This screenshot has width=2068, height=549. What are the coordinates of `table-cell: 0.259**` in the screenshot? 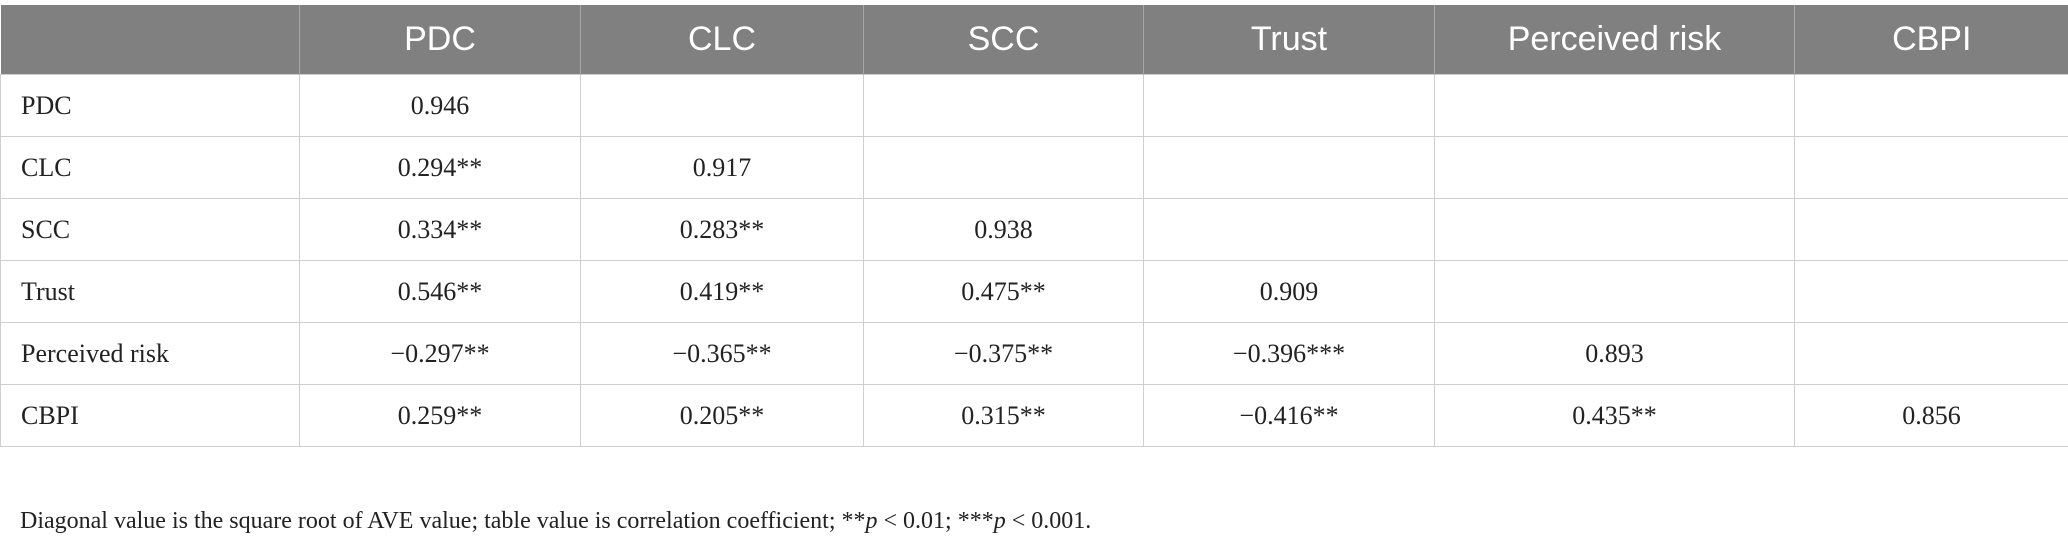 It's located at (440, 415).